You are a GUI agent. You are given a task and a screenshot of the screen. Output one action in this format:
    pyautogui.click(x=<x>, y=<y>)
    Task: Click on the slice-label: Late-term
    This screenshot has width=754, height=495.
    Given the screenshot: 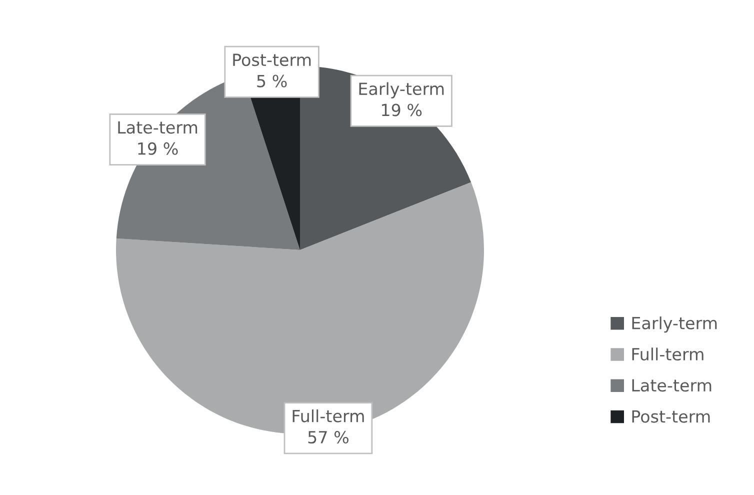 What is the action you would take?
    pyautogui.click(x=158, y=127)
    